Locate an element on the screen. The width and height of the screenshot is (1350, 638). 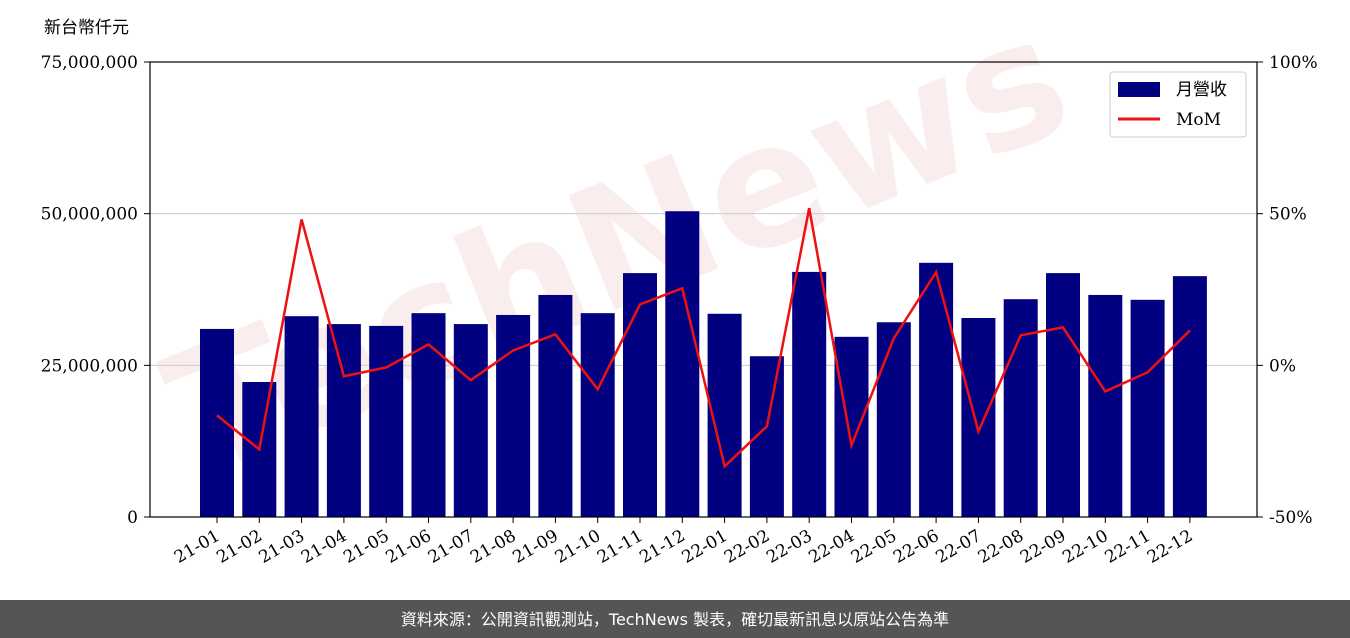
y2-tick-label: -50% is located at coordinates (1291, 518).